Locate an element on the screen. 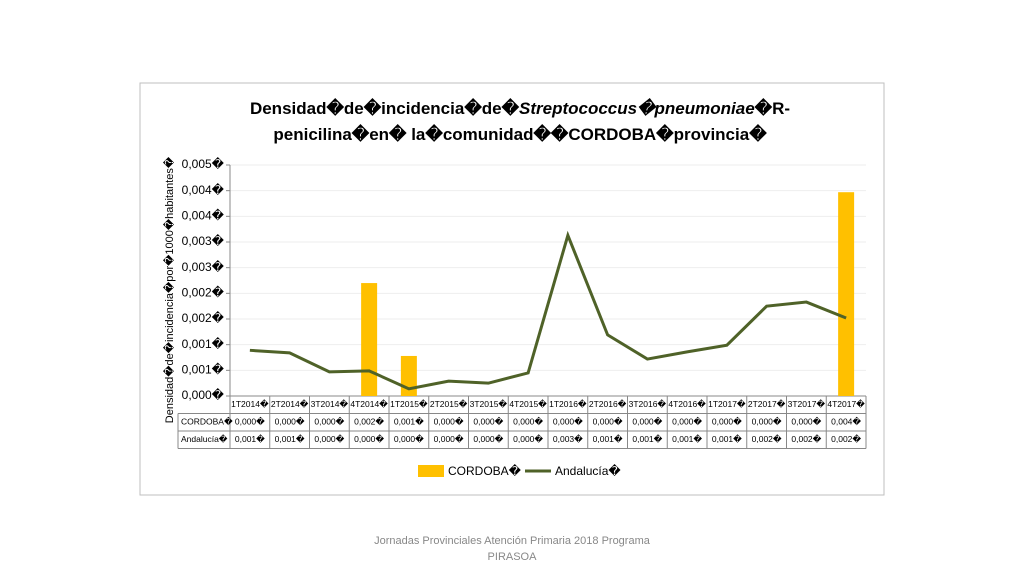 The width and height of the screenshot is (1024, 576). x-tick-label: 1T2014� is located at coordinates (250, 403).